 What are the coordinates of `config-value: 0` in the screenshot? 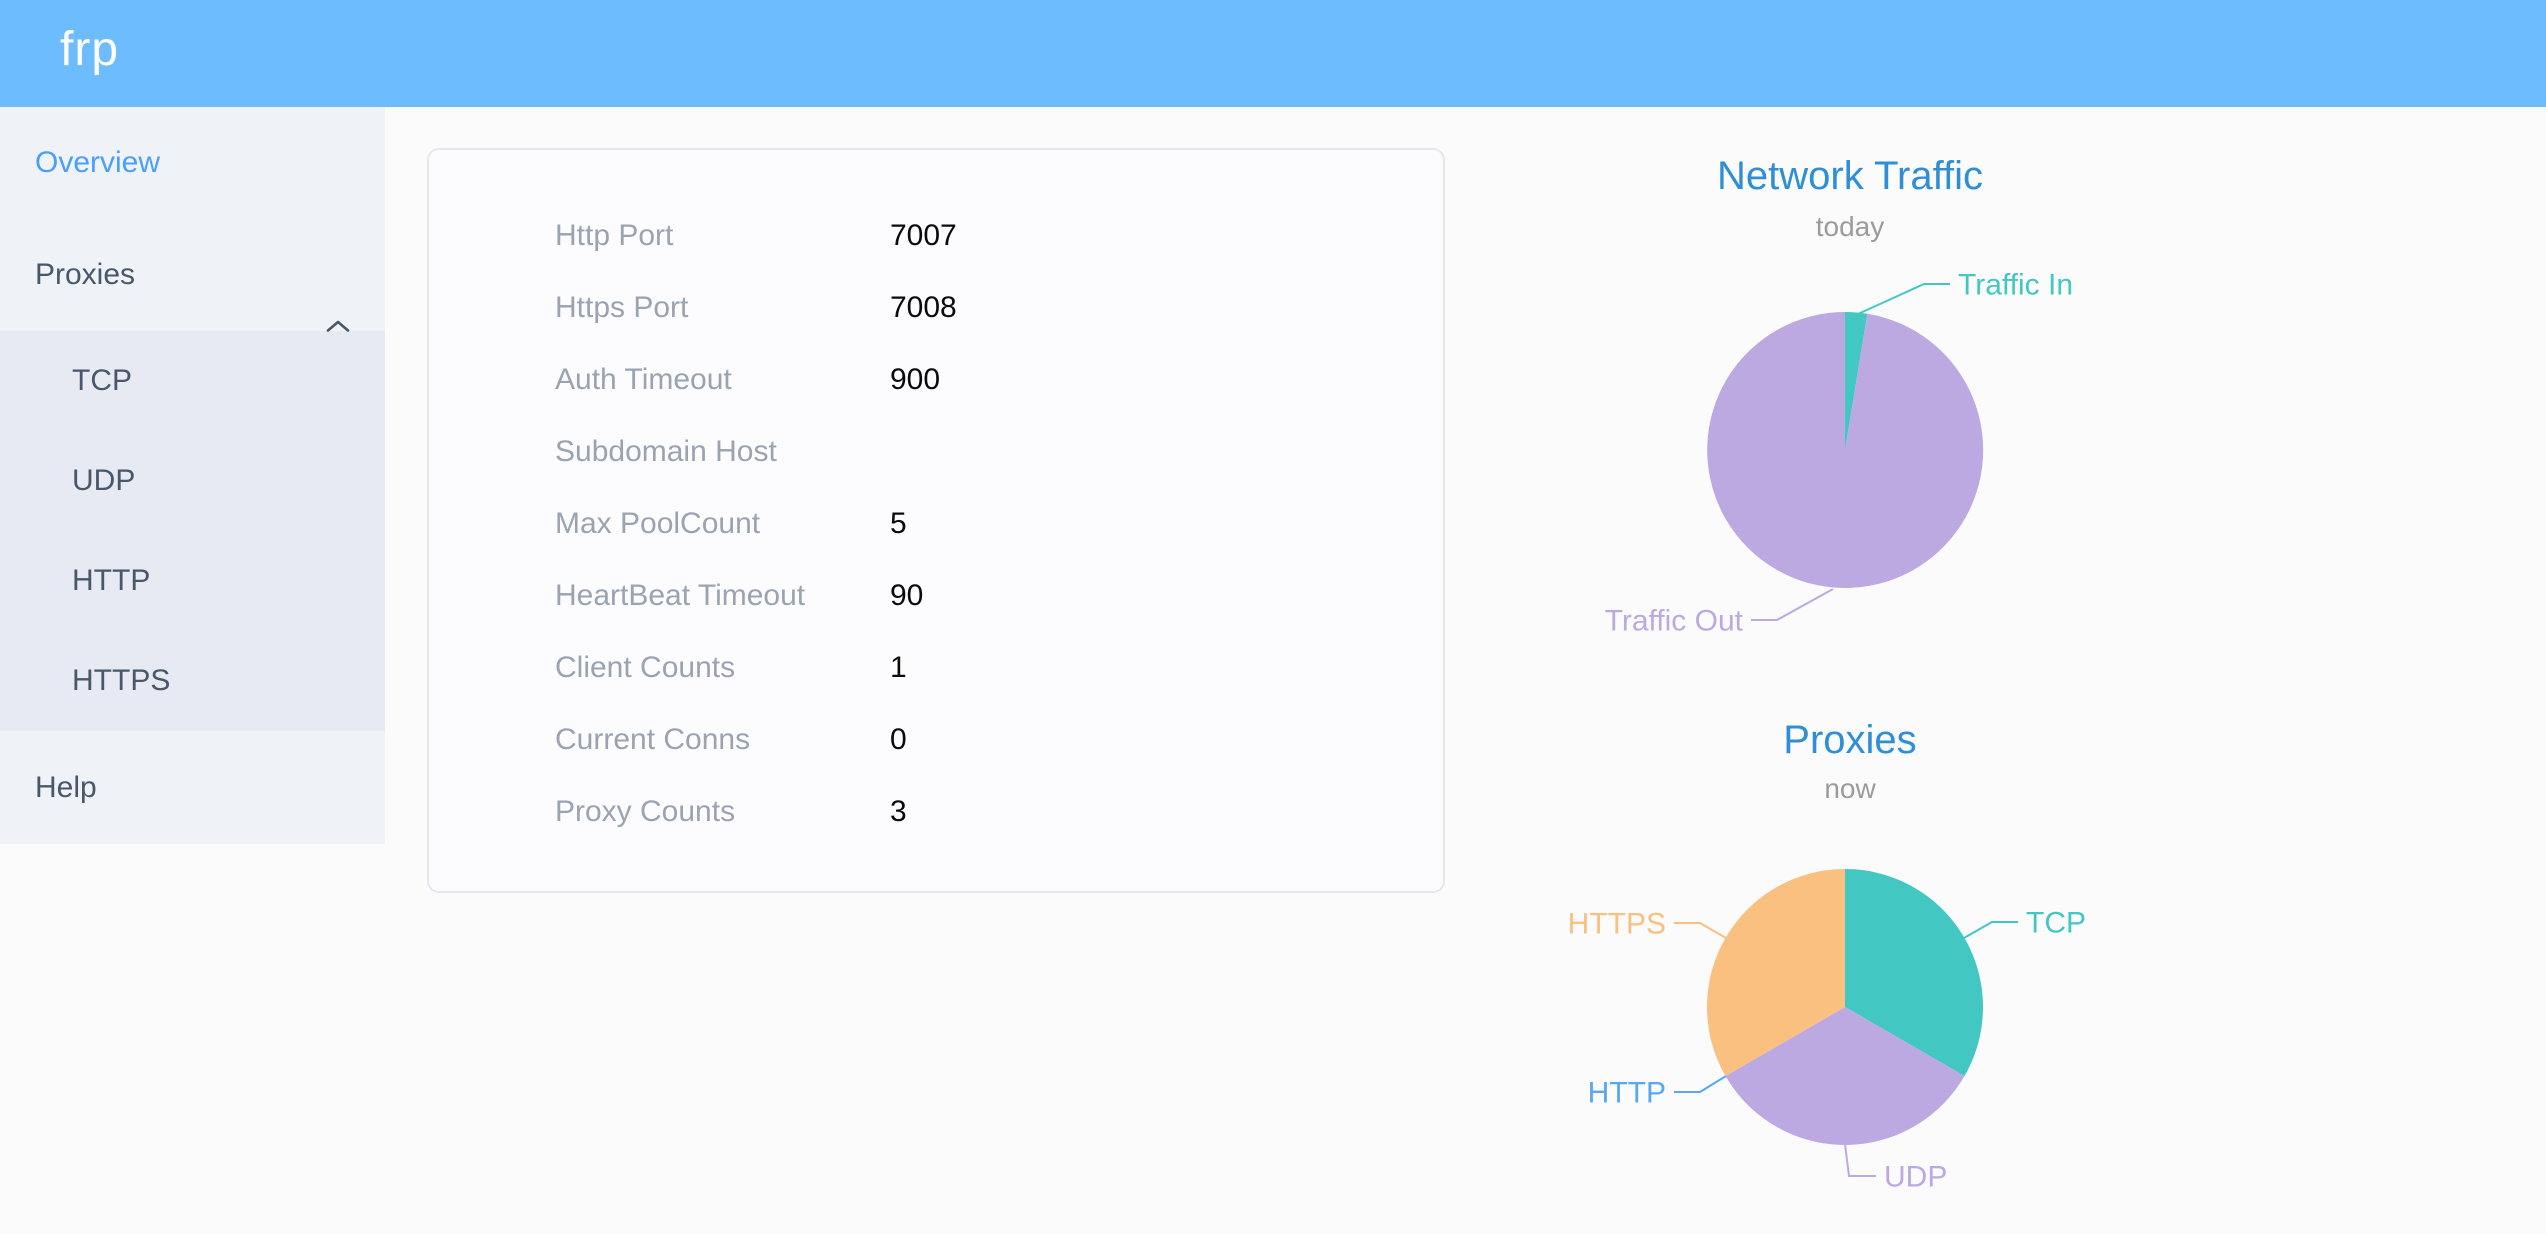 It's located at (898, 739).